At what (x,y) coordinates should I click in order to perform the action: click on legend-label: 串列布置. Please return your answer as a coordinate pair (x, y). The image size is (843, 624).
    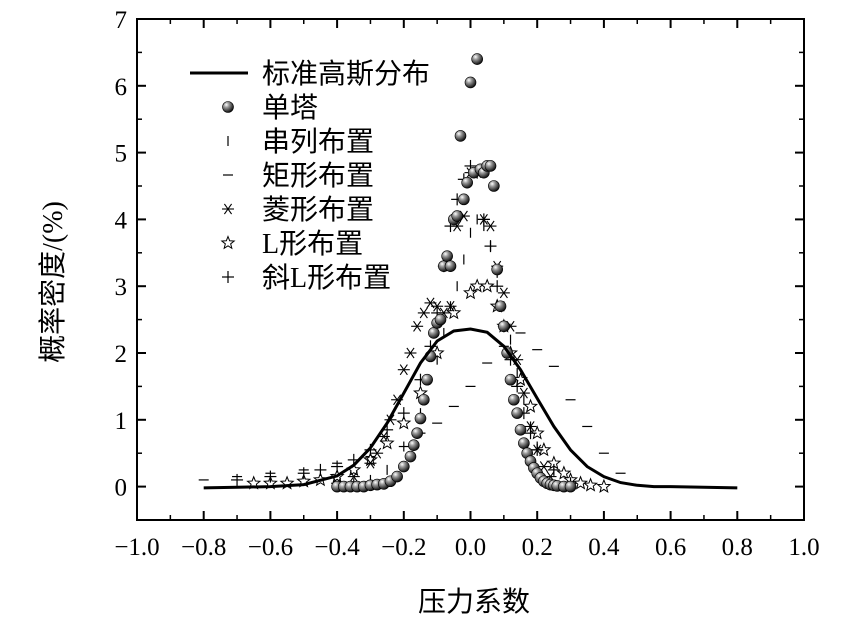
    Looking at the image, I should click on (318, 142).